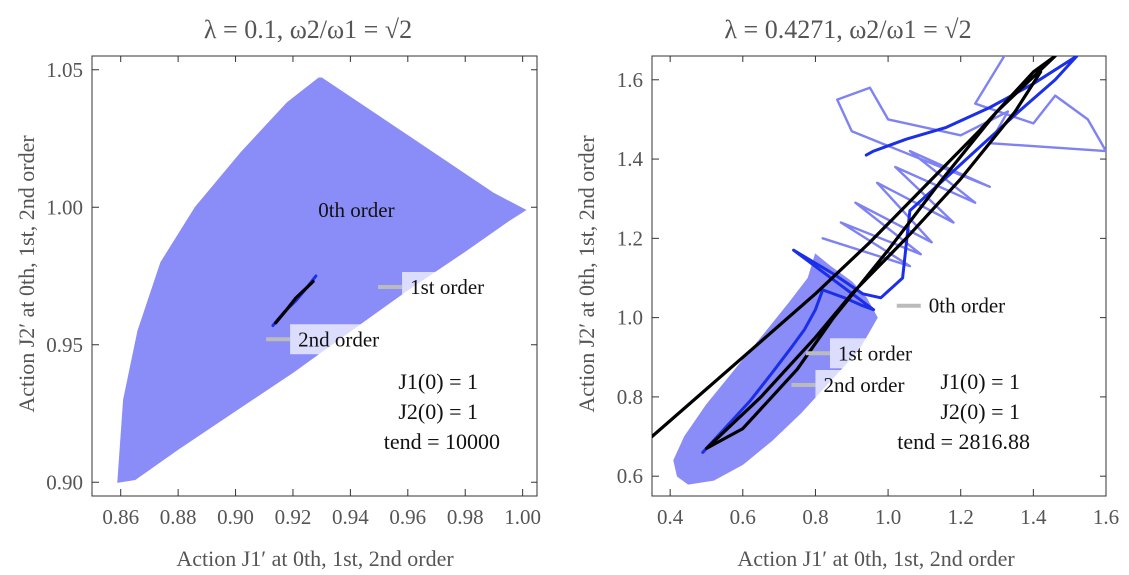  What do you see at coordinates (963, 162) in the screenshot?
I see `right-series-0th-order-loops` at bounding box center [963, 162].